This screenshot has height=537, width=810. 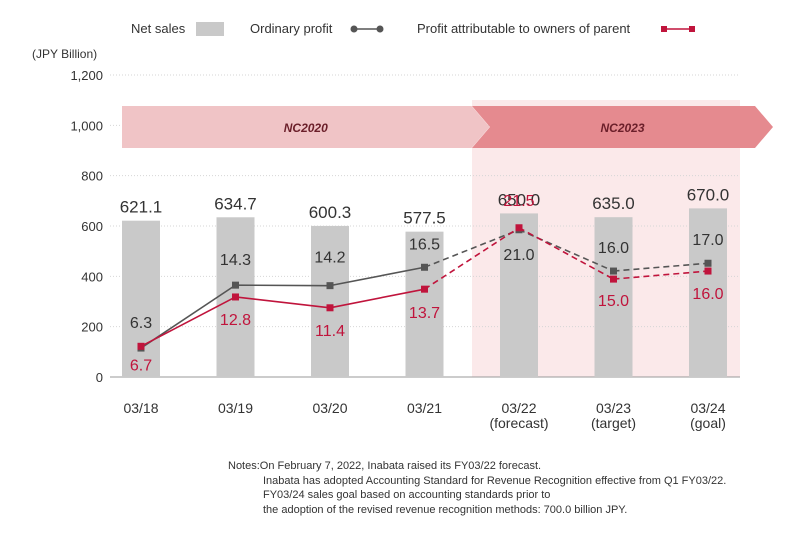 What do you see at coordinates (424, 244) in the screenshot?
I see `line-value-label: 16.5` at bounding box center [424, 244].